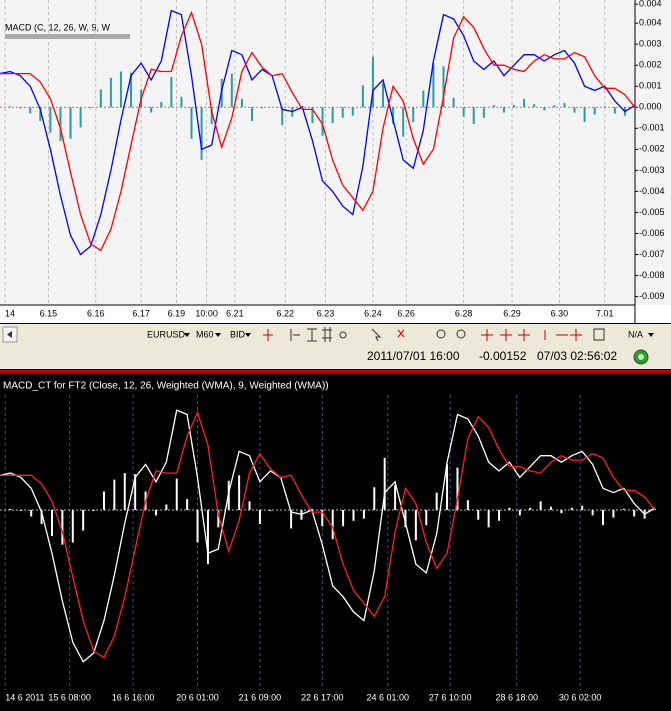 This screenshot has height=711, width=671. Describe the element at coordinates (10, 313) in the screenshot. I see `x-tick-label: 14` at that location.